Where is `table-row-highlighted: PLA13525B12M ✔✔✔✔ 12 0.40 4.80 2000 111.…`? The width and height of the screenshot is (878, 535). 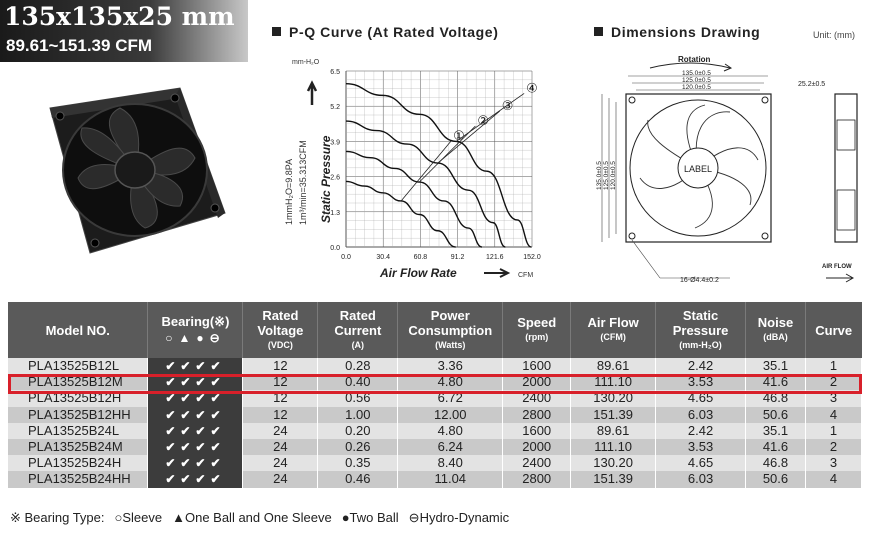
table-row-highlighted: PLA13525B12M ✔✔✔✔ 12 0.40 4.80 2000 111.… is located at coordinates (435, 382).